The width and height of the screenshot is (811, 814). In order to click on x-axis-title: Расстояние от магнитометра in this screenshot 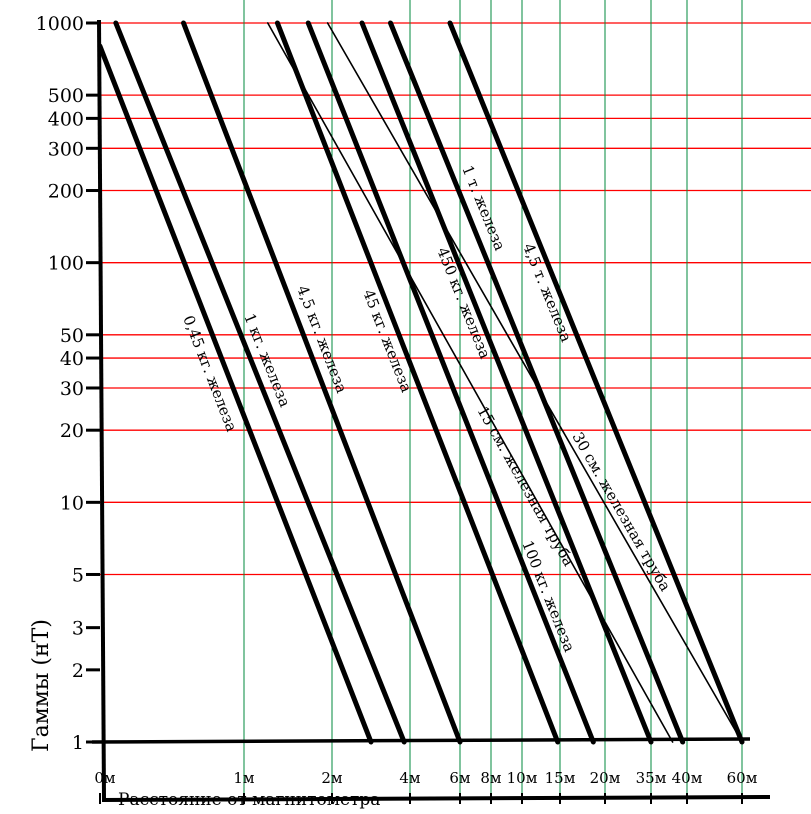, I will do `click(249, 800)`.